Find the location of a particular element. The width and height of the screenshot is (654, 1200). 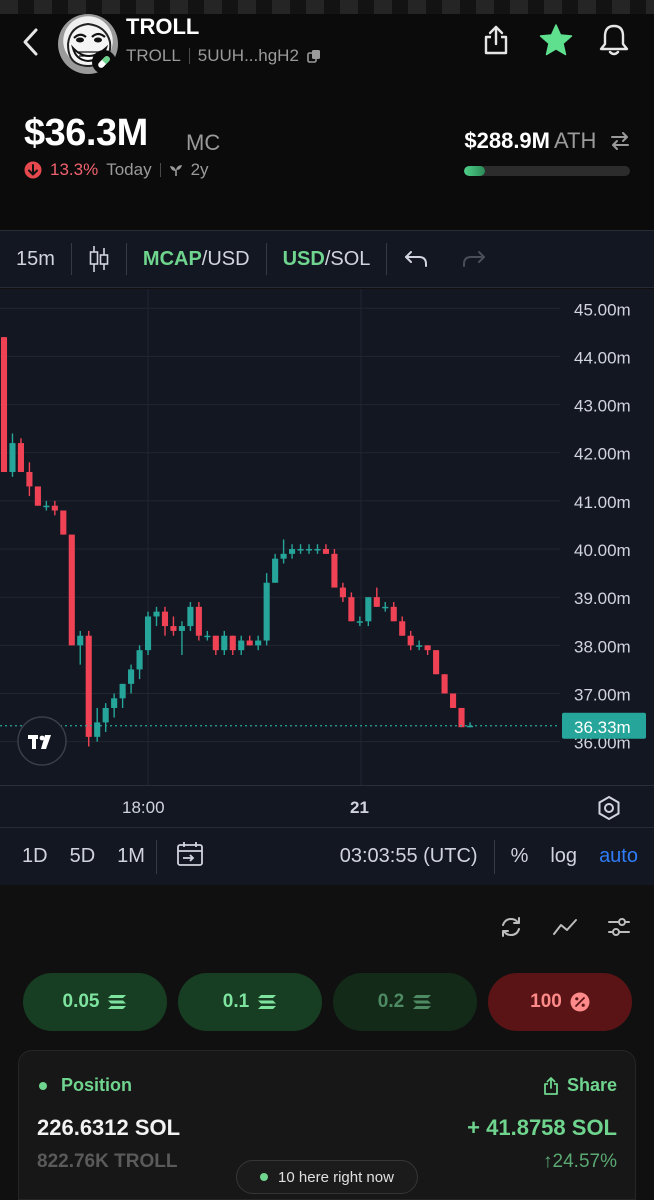

redo-button is located at coordinates (474, 259).